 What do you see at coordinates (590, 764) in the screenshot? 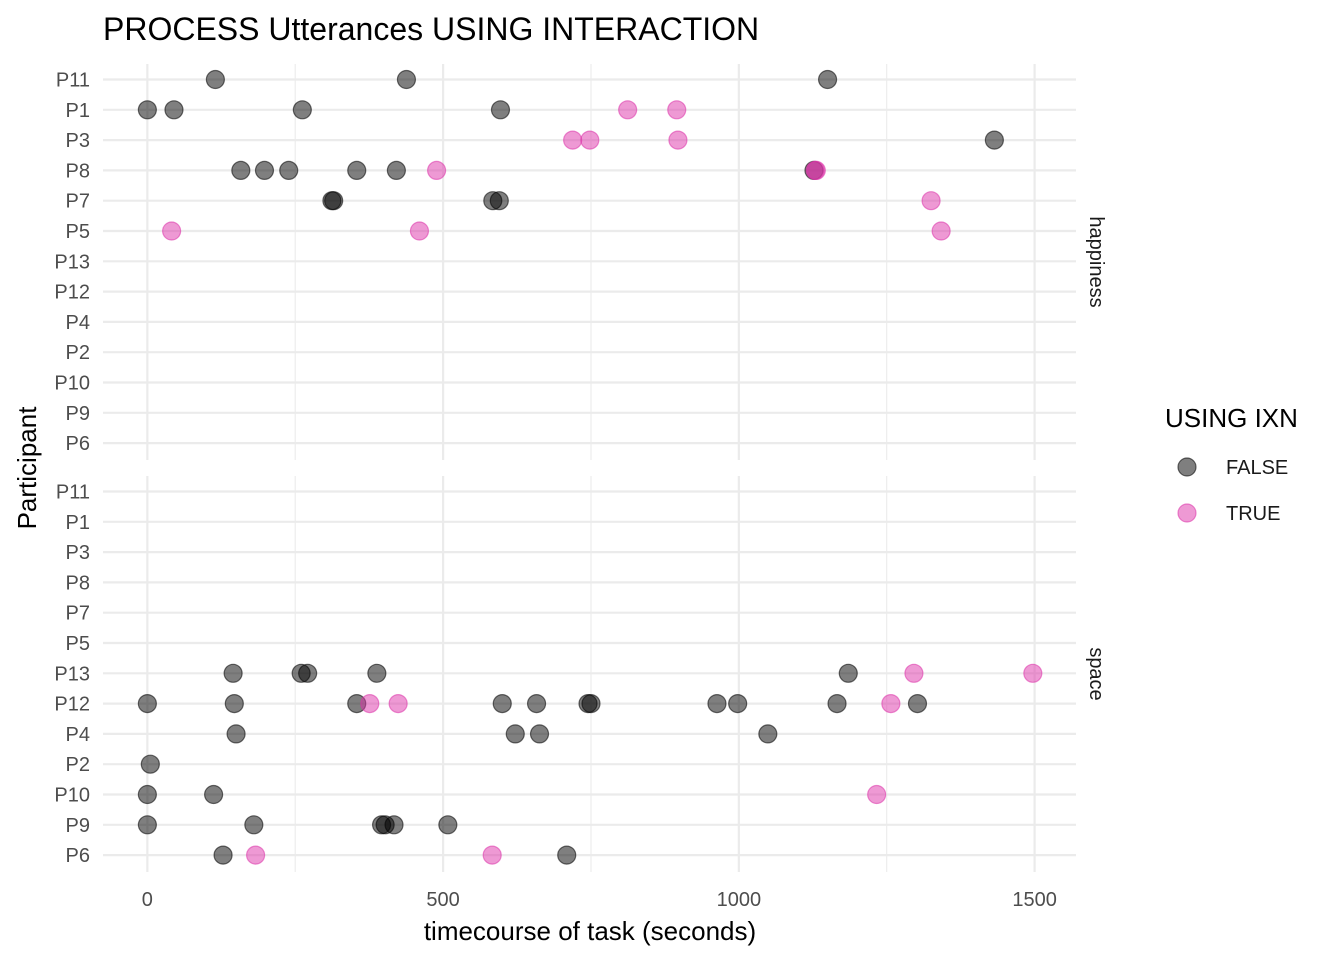
I see `points-space` at bounding box center [590, 764].